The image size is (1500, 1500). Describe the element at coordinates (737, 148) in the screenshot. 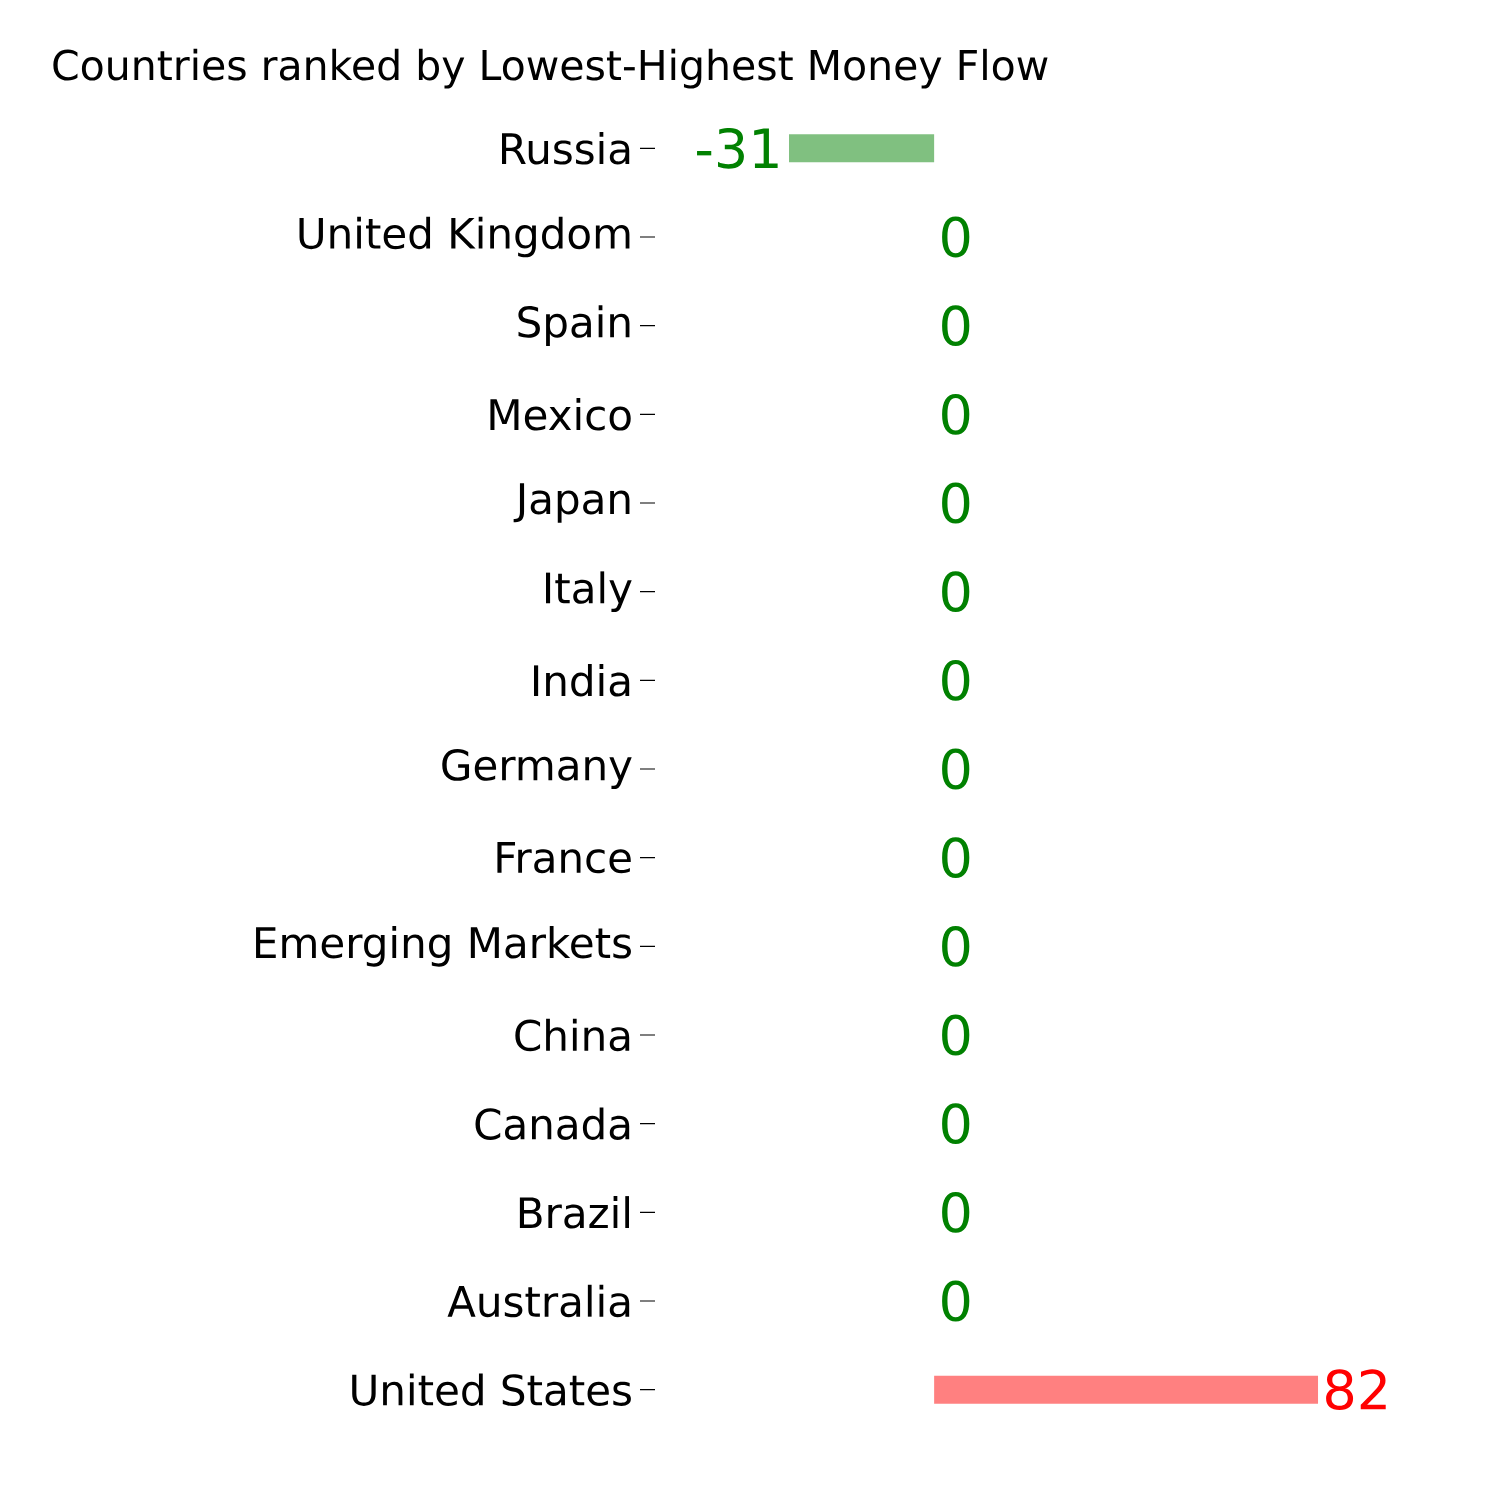

I see `data-label: -31` at that location.